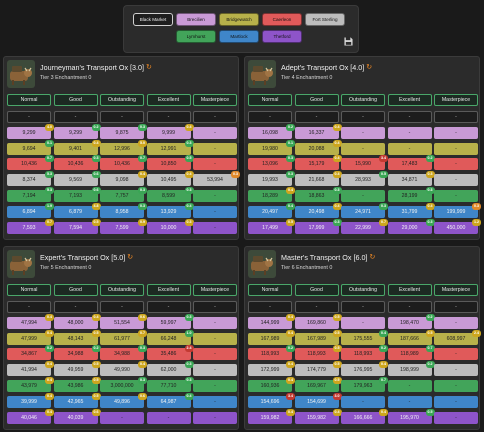 This screenshot has width=484, height=432. Describe the element at coordinates (282, 36) in the screenshot. I see `city-button-thetford: Thetford` at that location.